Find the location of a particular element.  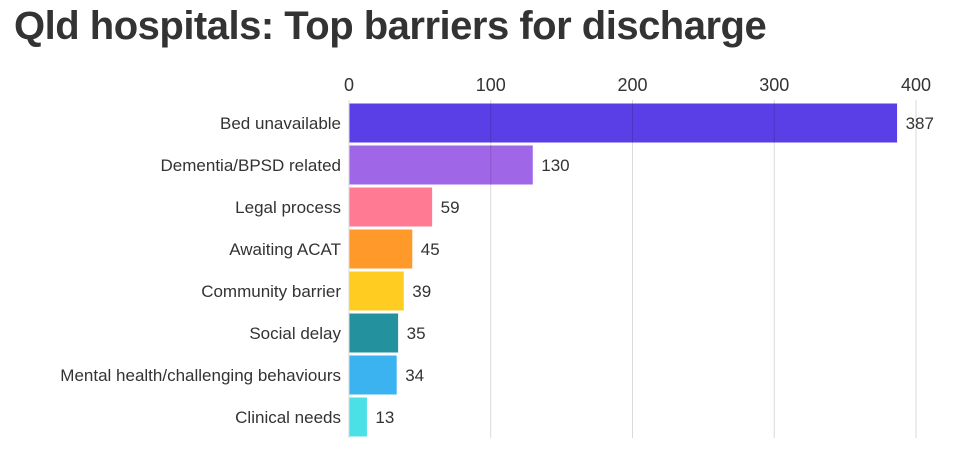

x-tick-label: 300 is located at coordinates (774, 85).